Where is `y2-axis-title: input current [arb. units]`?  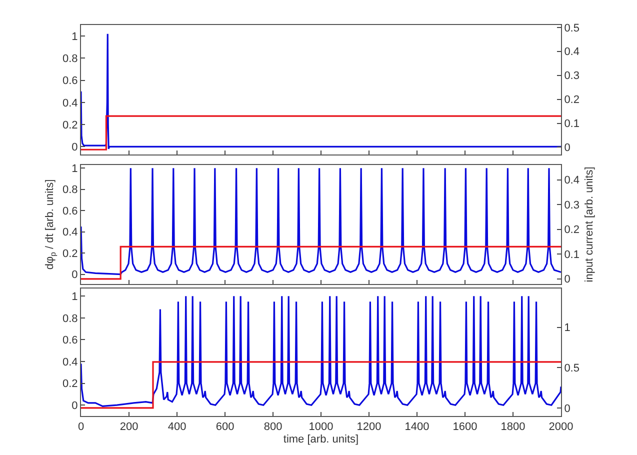 y2-axis-title: input current [arb. units] is located at coordinates (590, 224).